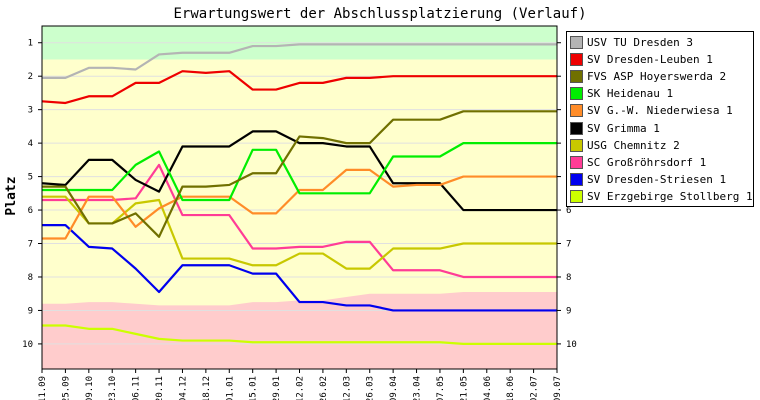 Image resolution: width=760 pixels, height=400 pixels. I want to click on legend-label: SV Grimma 1, so click(623, 128).